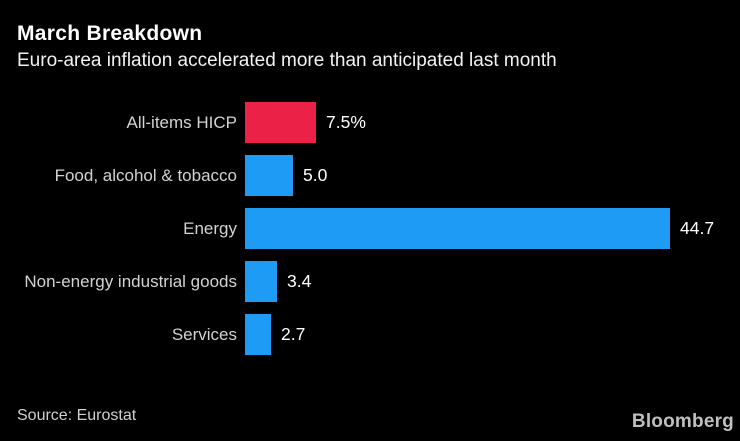 The image size is (740, 441). I want to click on bloomberg-logo: Bloomberg, so click(682, 421).